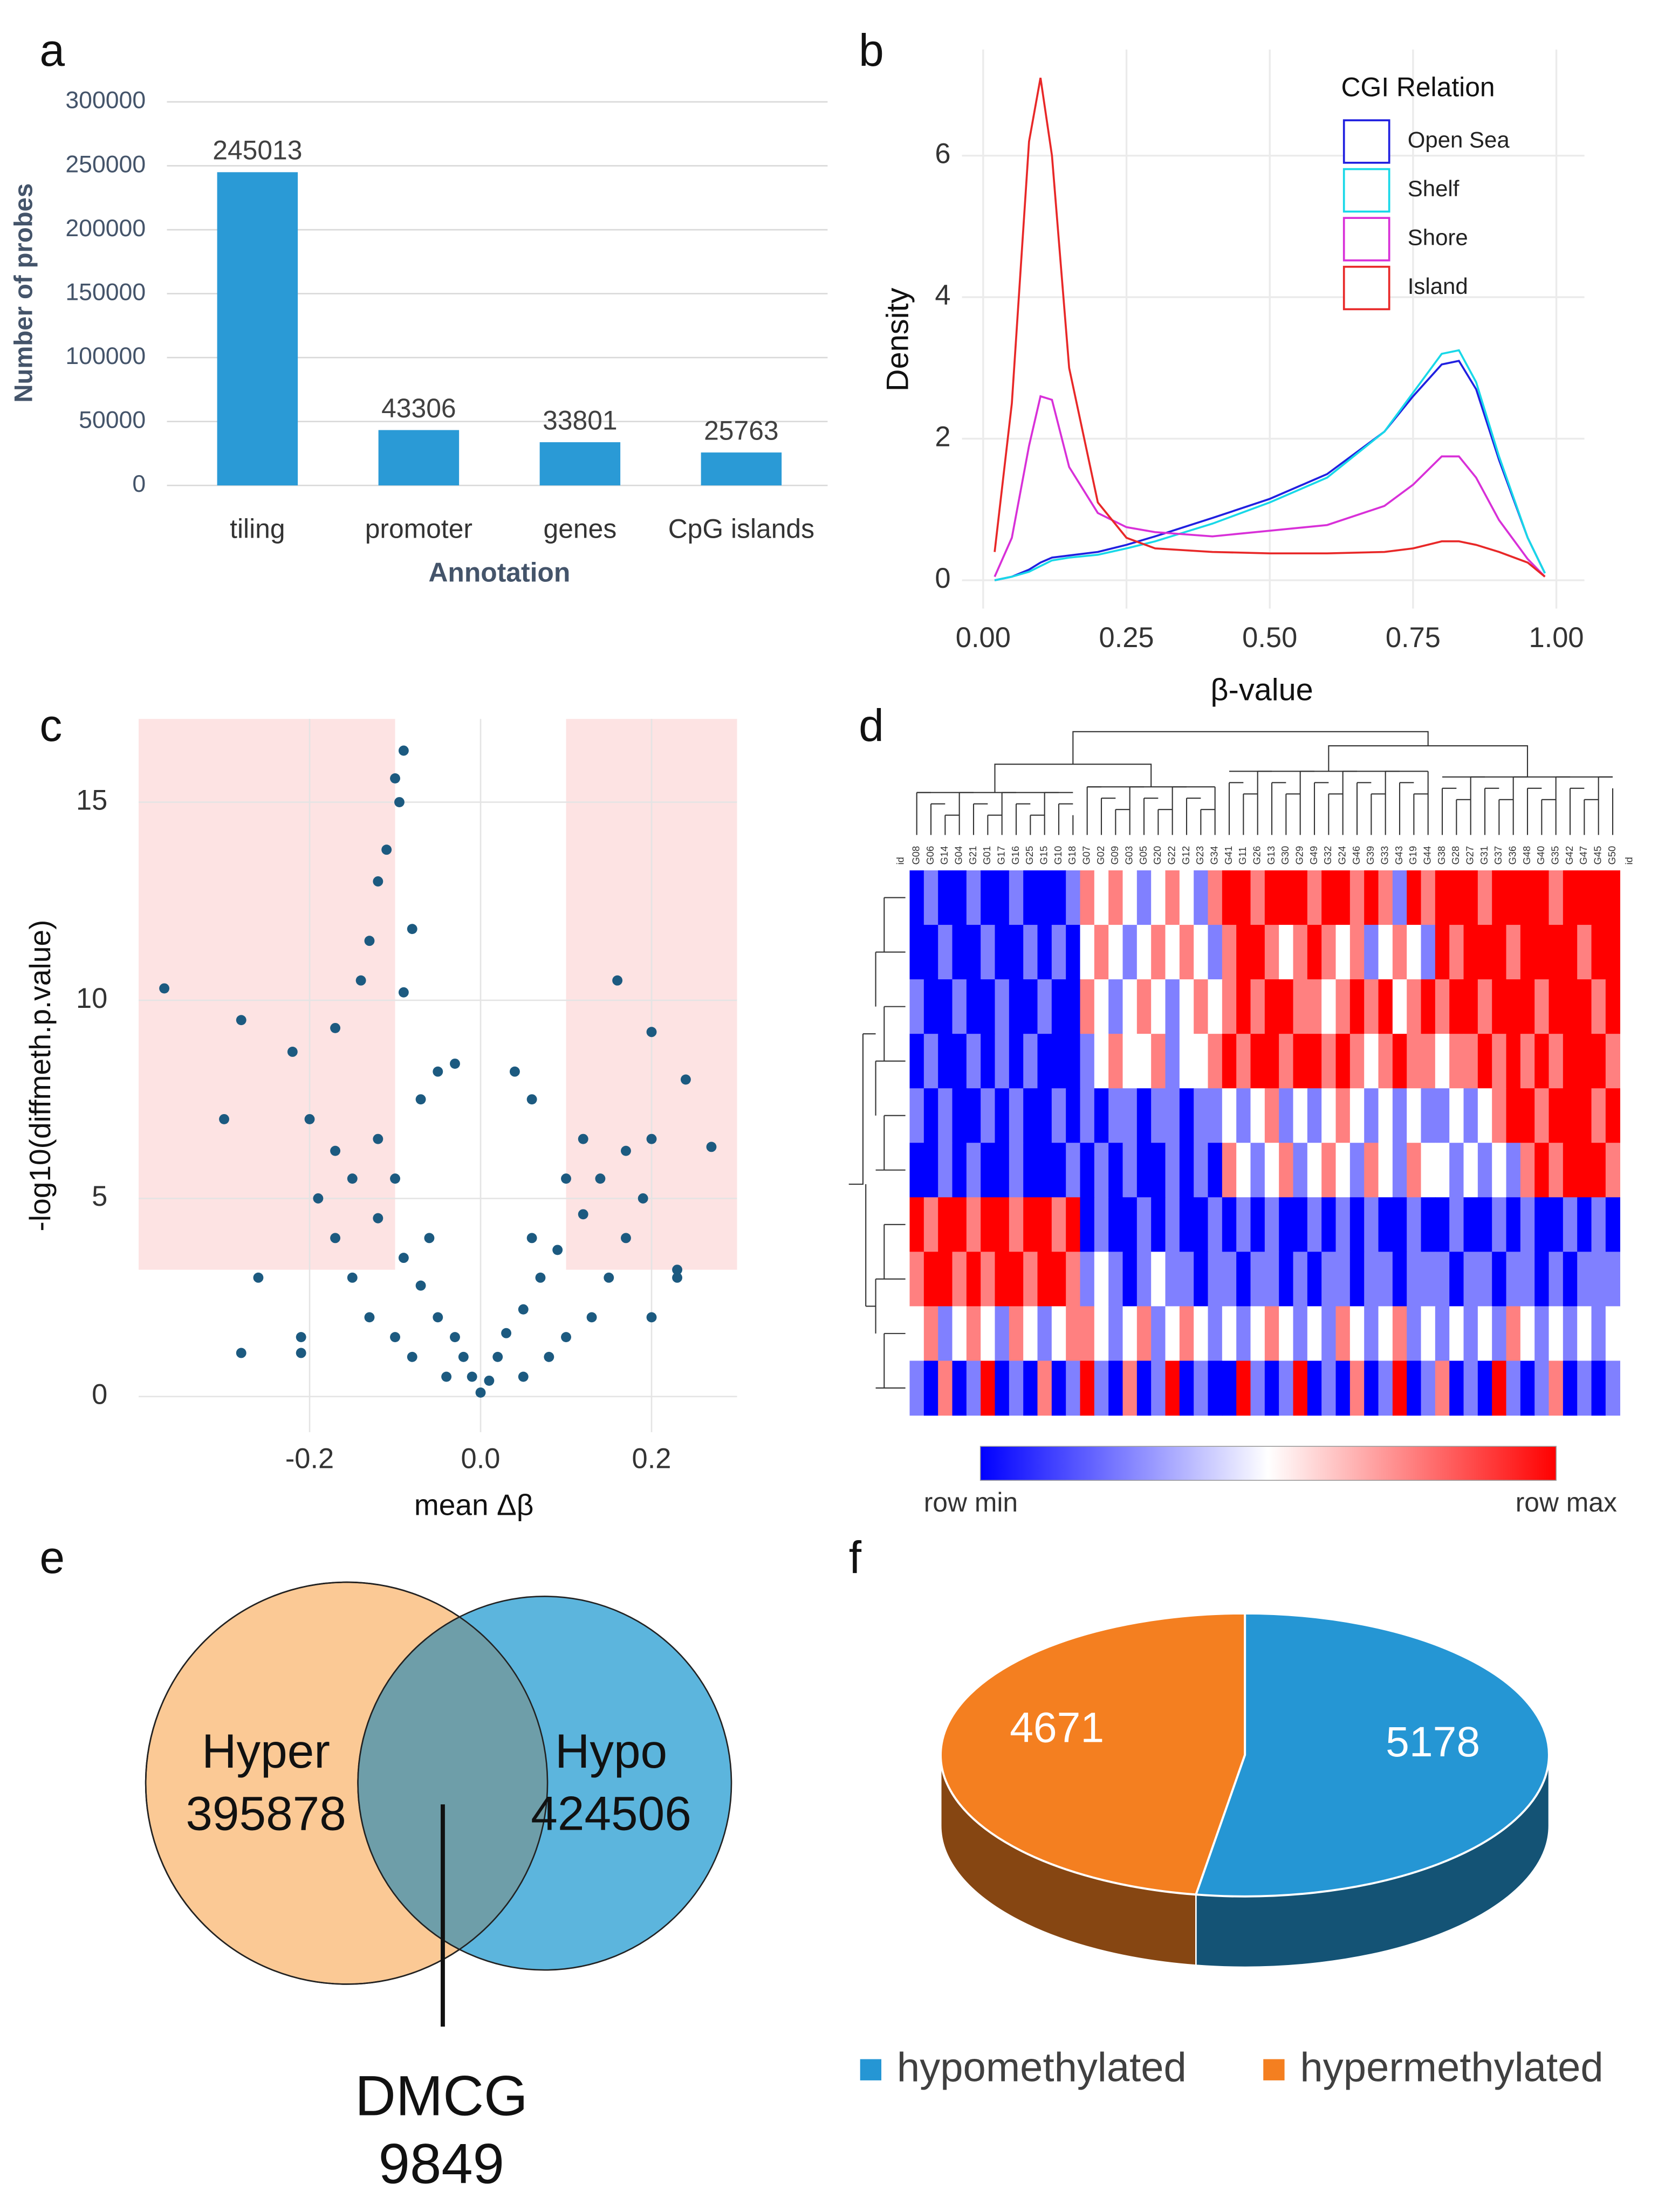 This screenshot has width=1658, height=2212. What do you see at coordinates (266, 1813) in the screenshot?
I see `set-value: 395878` at bounding box center [266, 1813].